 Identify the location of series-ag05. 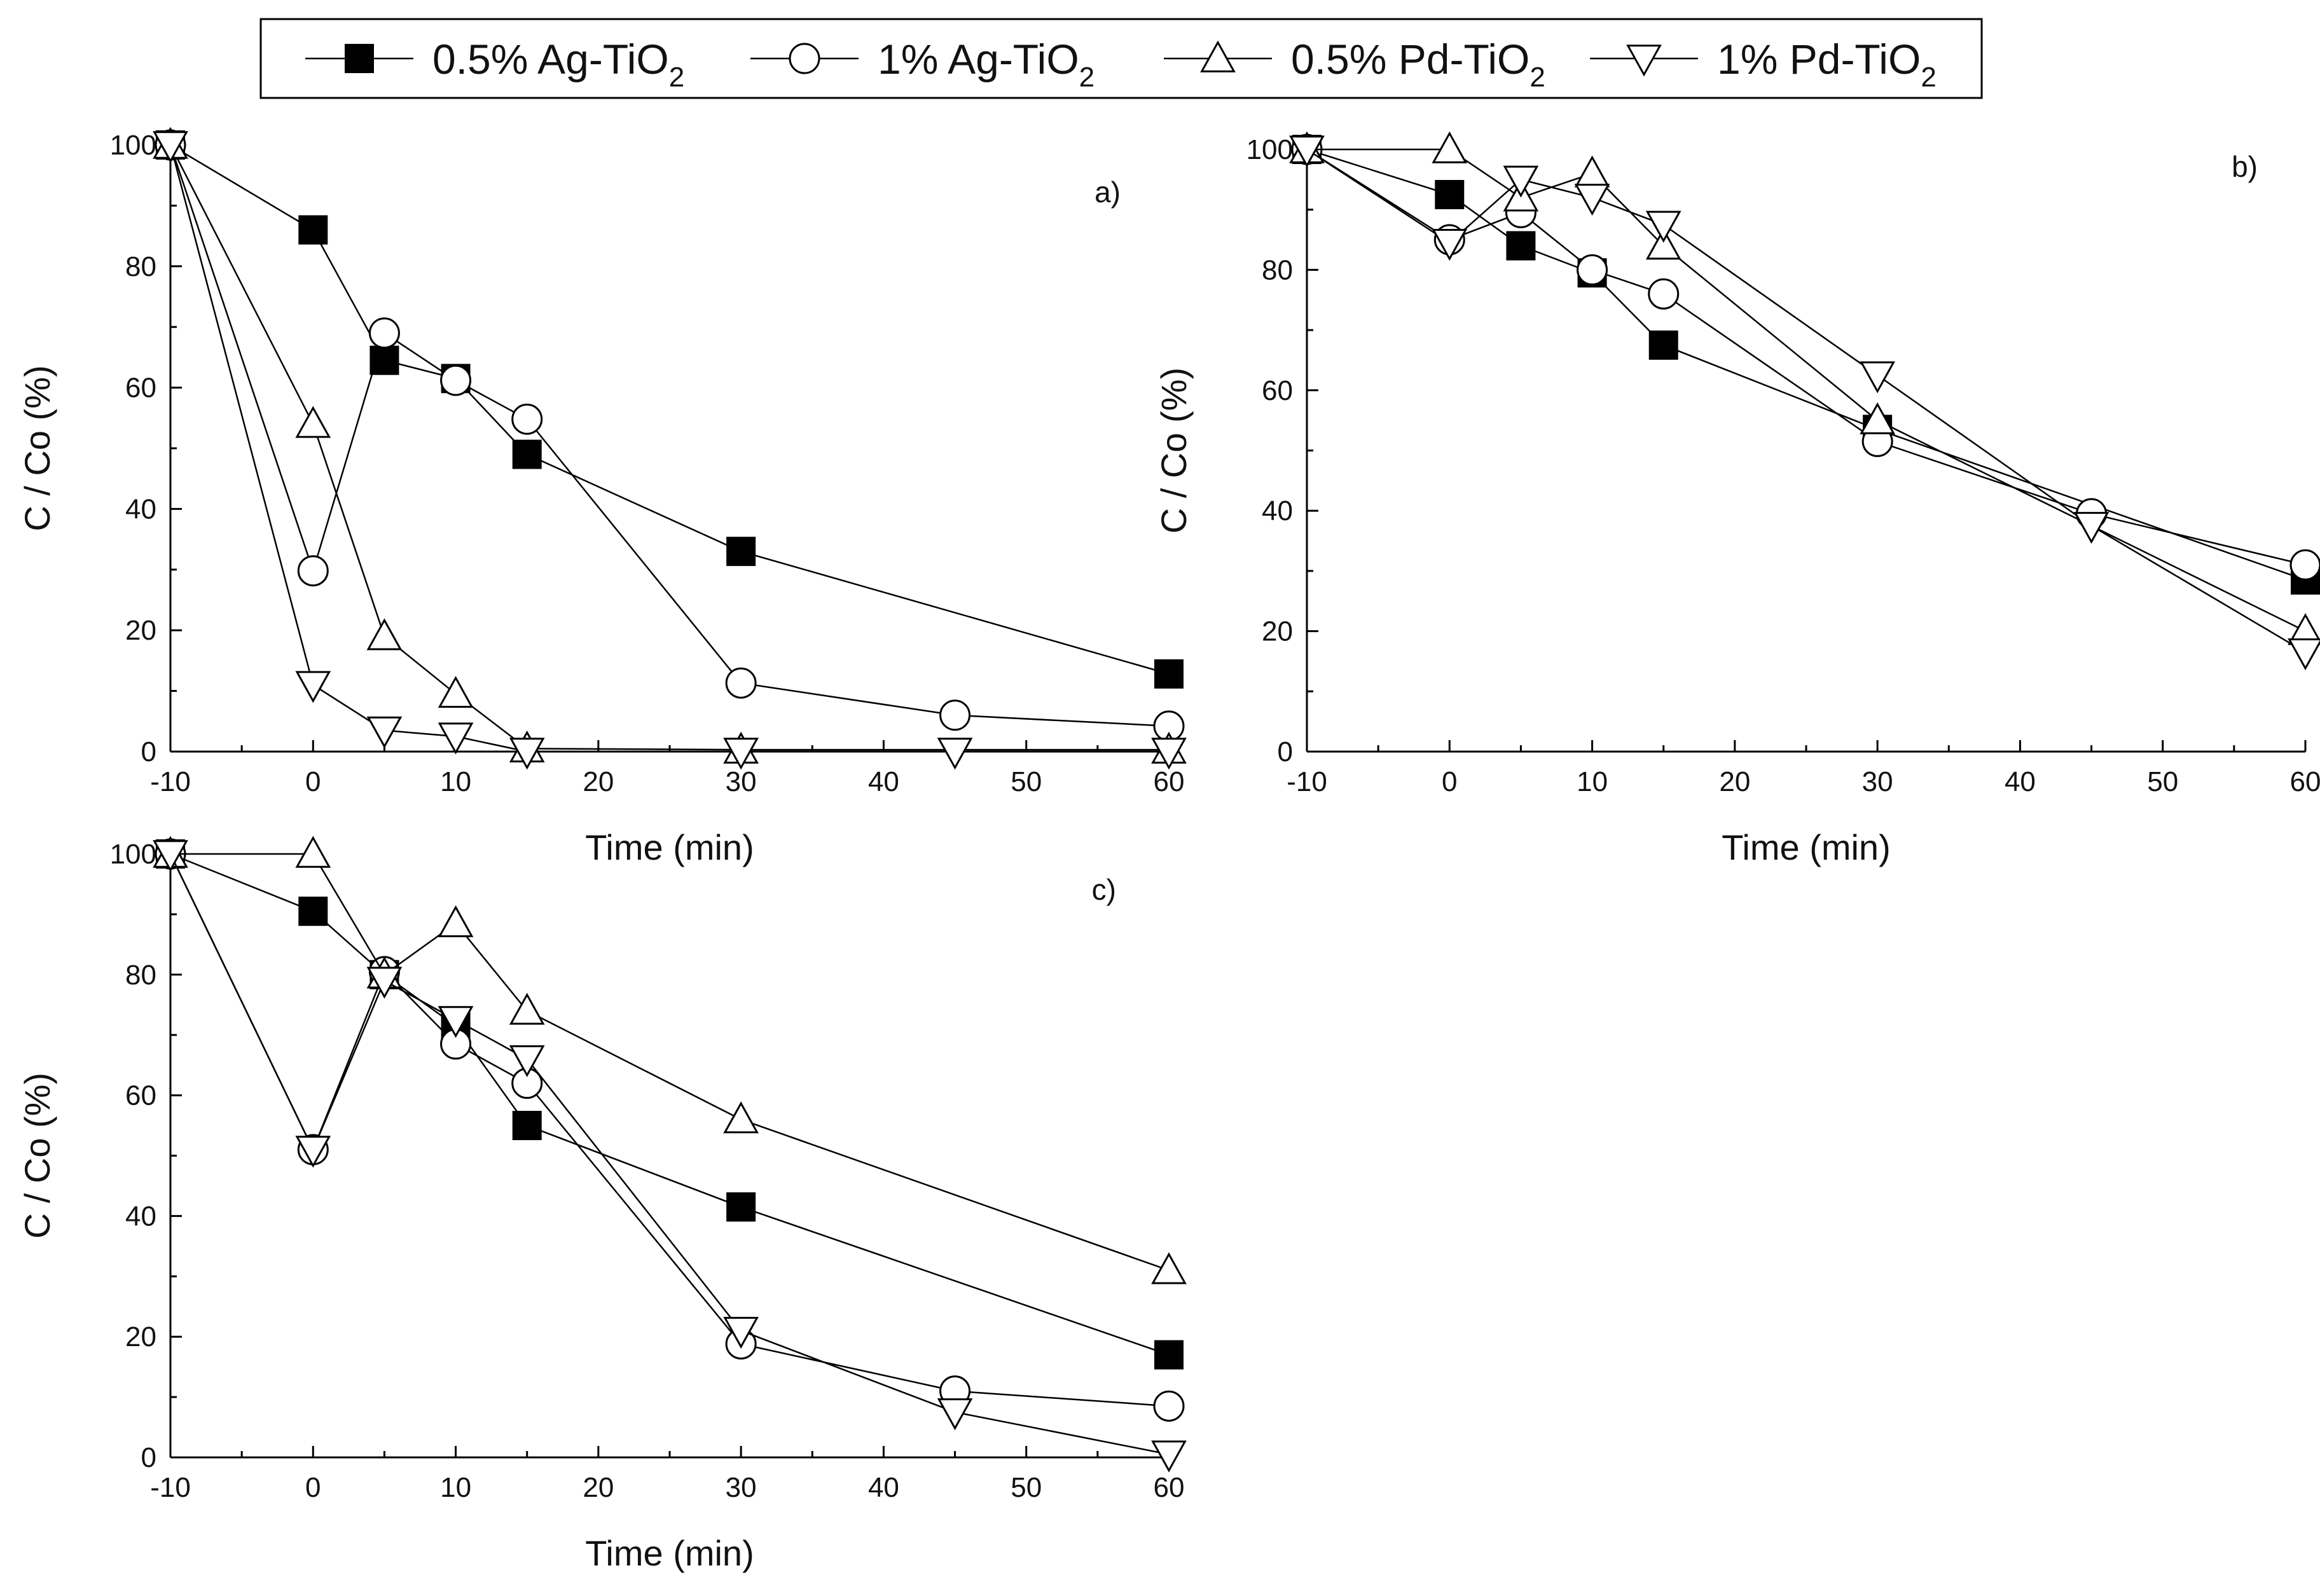
(670, 1104).